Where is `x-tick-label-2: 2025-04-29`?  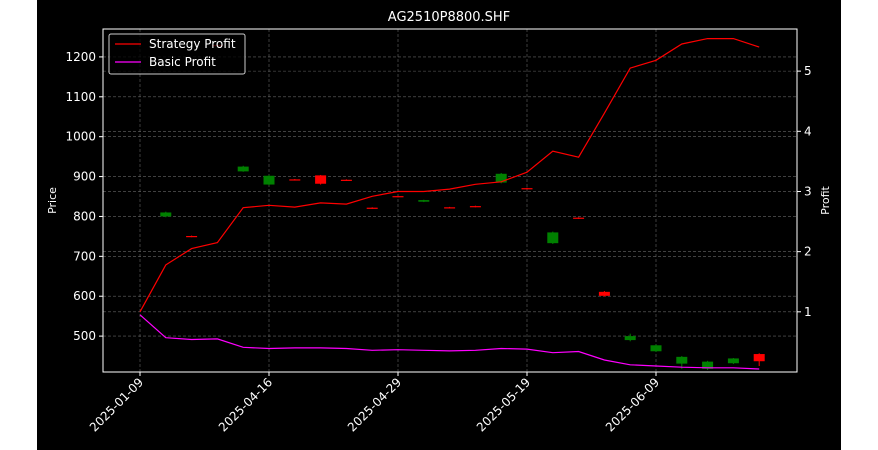
x-tick-label-2: 2025-04-29 is located at coordinates (374, 404).